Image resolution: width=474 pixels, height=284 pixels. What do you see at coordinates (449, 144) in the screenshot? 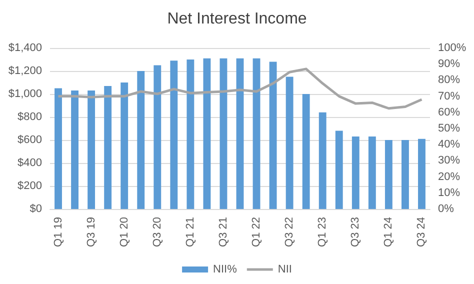
I see `y2-tick-label: 40%` at bounding box center [449, 144].